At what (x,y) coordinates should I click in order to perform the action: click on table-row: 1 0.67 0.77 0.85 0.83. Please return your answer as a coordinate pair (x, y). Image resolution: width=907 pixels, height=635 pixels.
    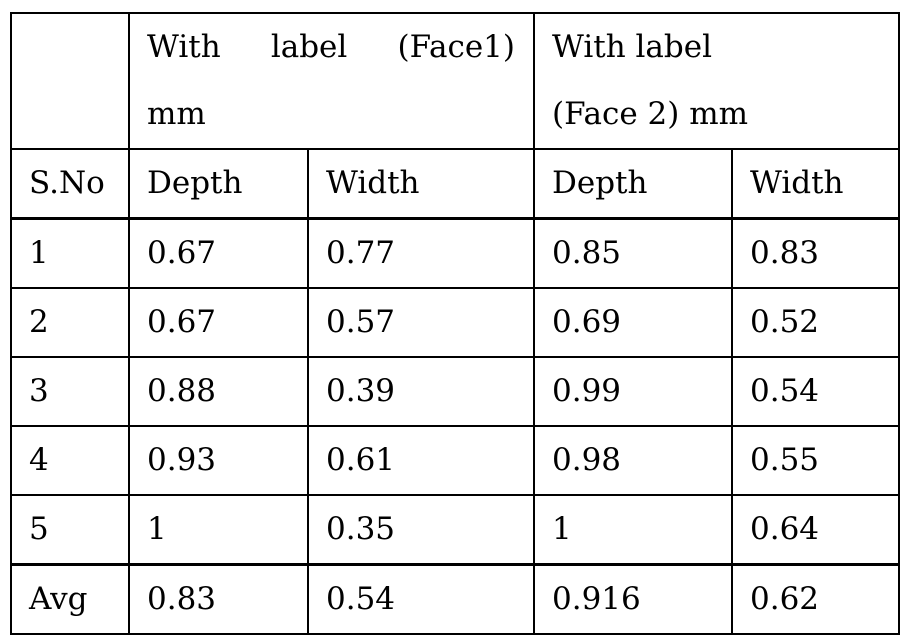
    Looking at the image, I should click on (455, 253).